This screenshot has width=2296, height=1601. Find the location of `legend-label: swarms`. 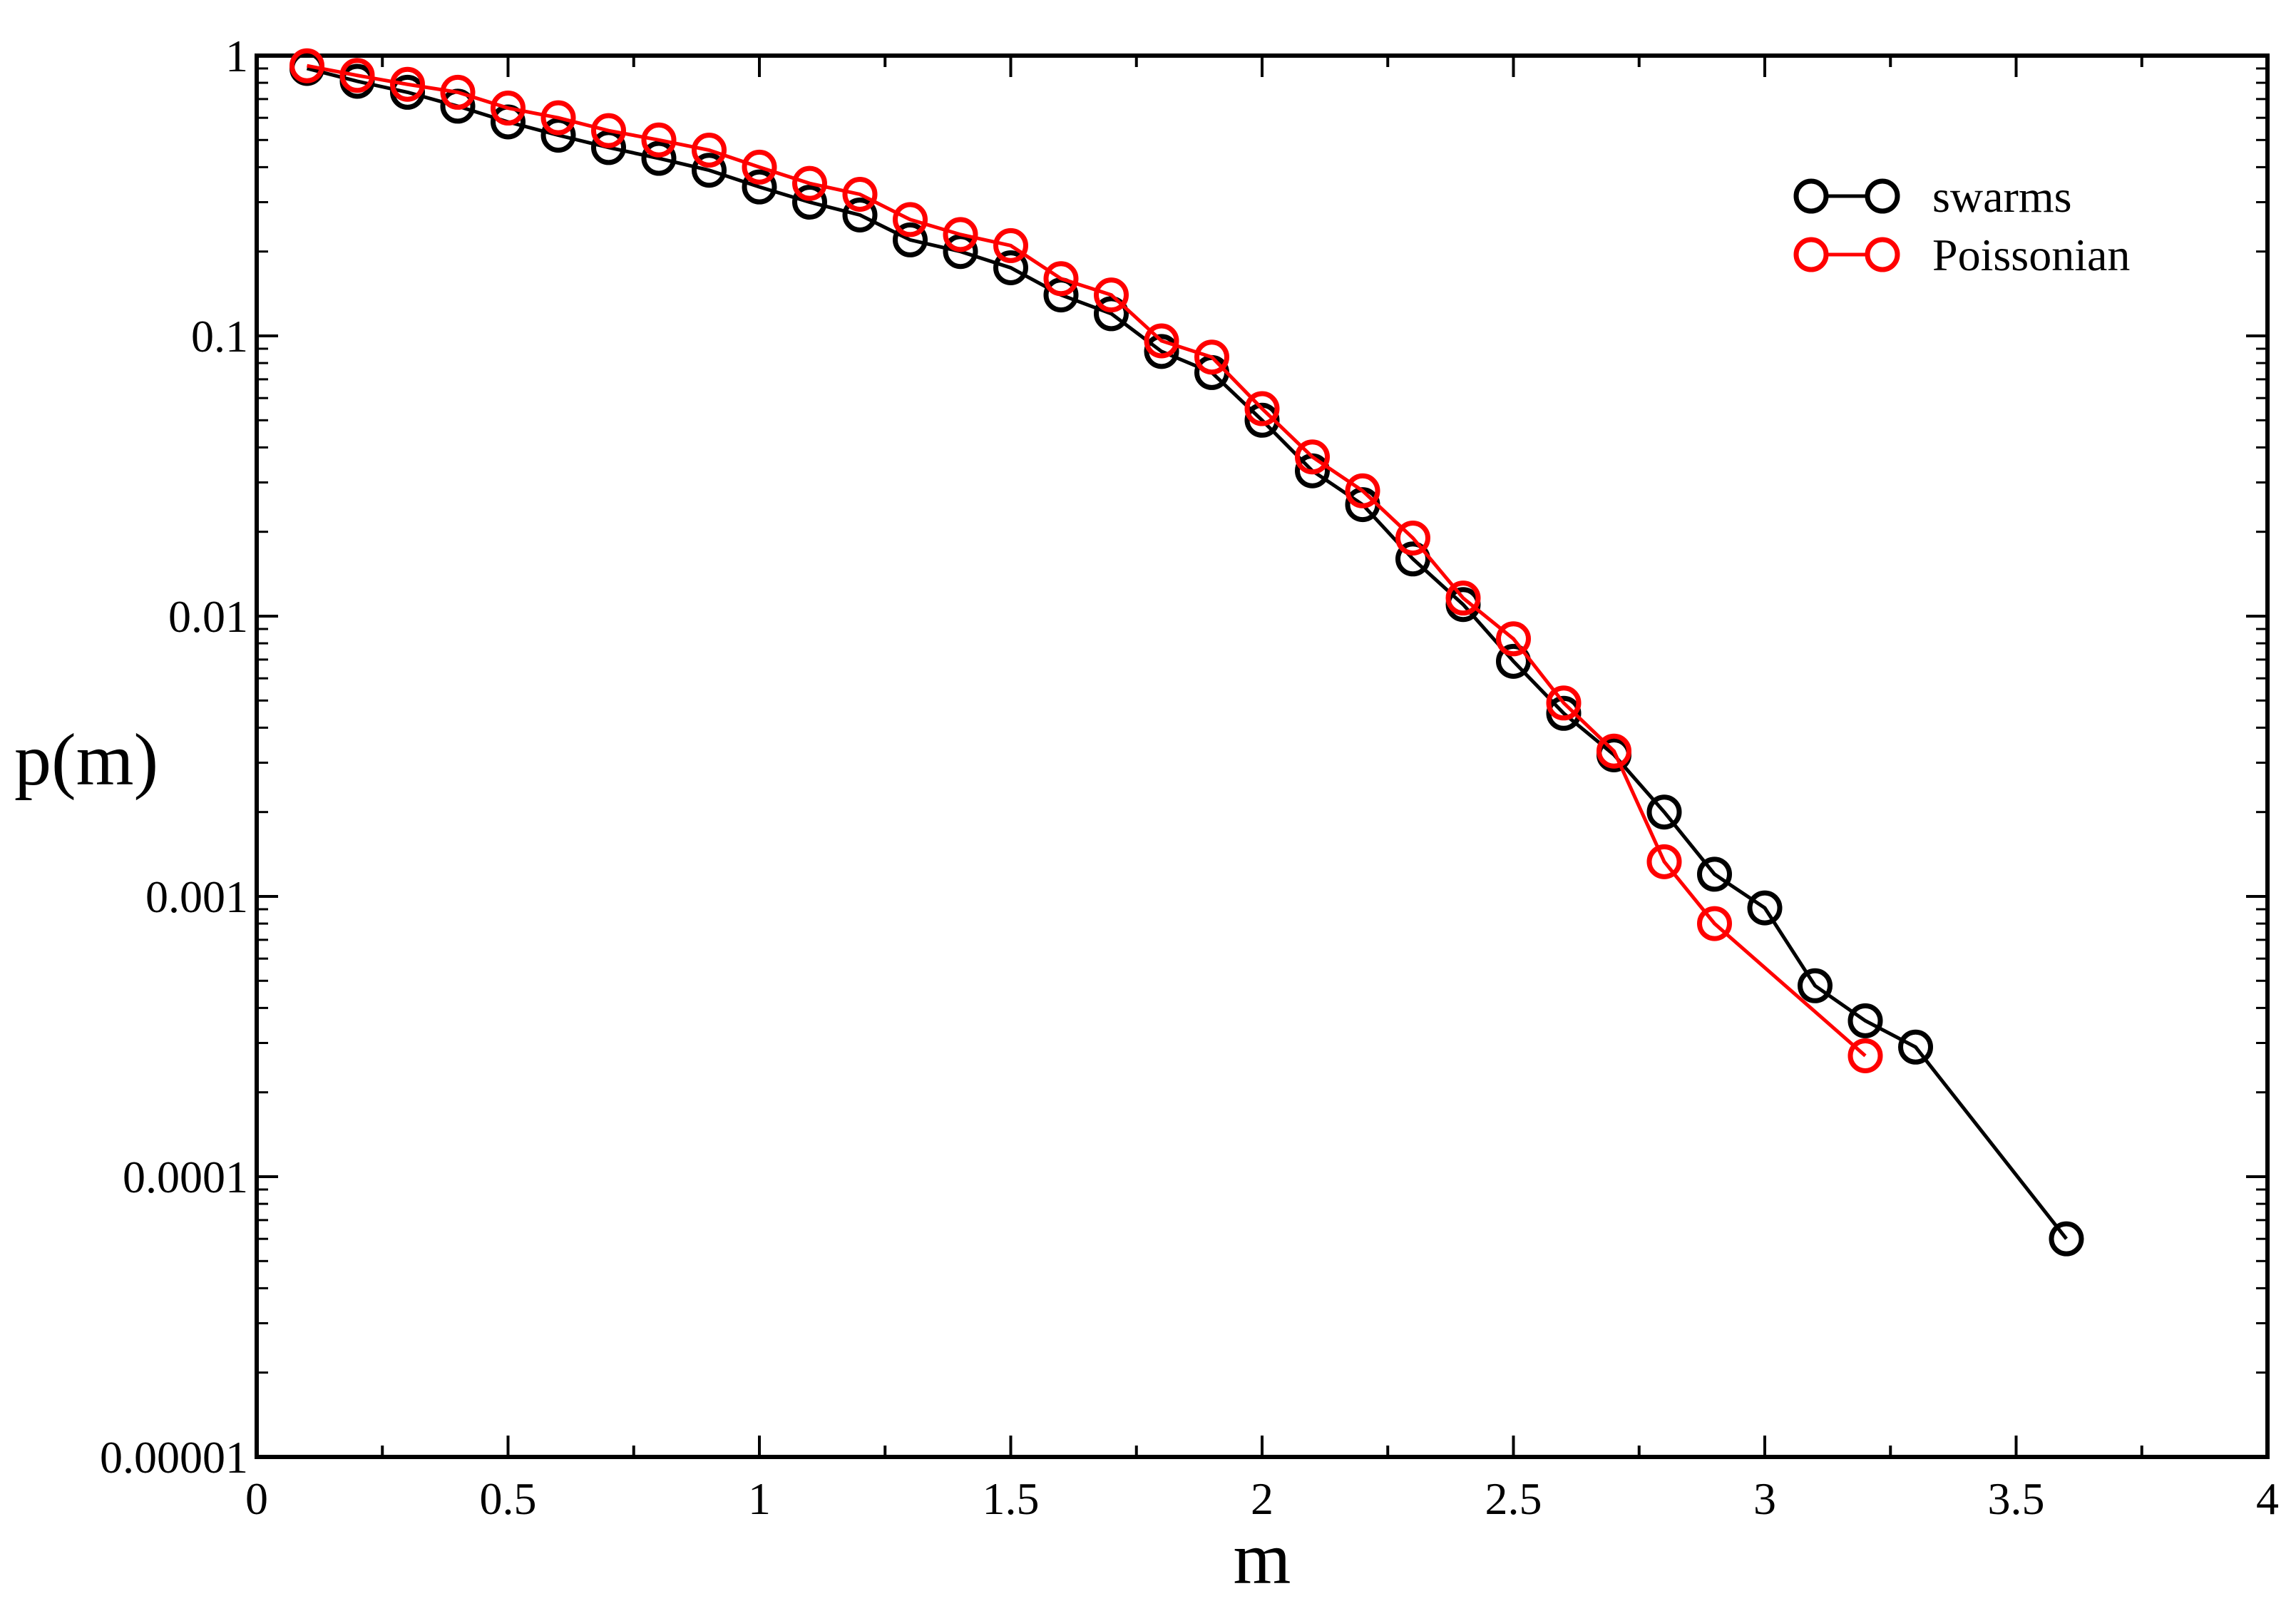

legend-label: swarms is located at coordinates (2002, 197).